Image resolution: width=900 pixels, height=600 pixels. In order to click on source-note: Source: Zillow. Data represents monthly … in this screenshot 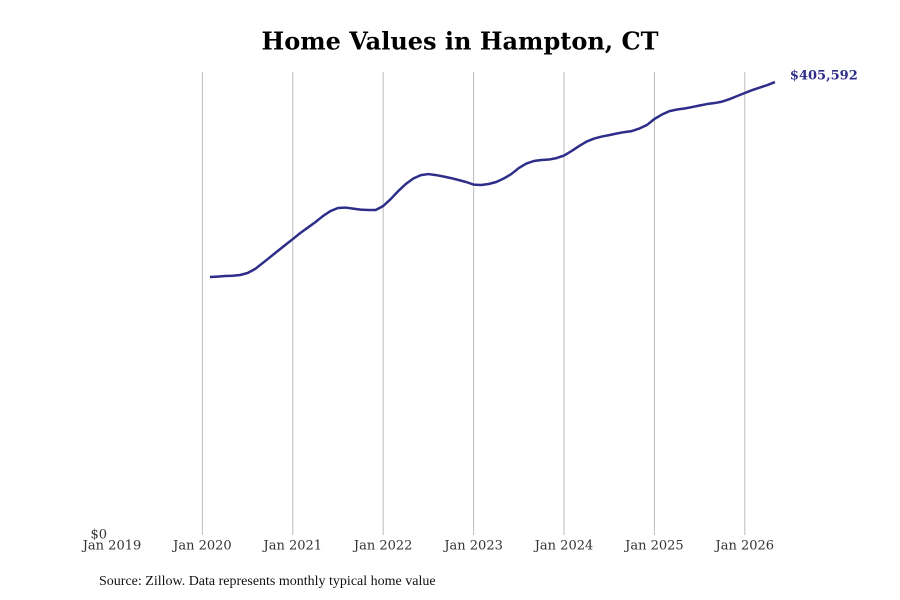, I will do `click(267, 581)`.